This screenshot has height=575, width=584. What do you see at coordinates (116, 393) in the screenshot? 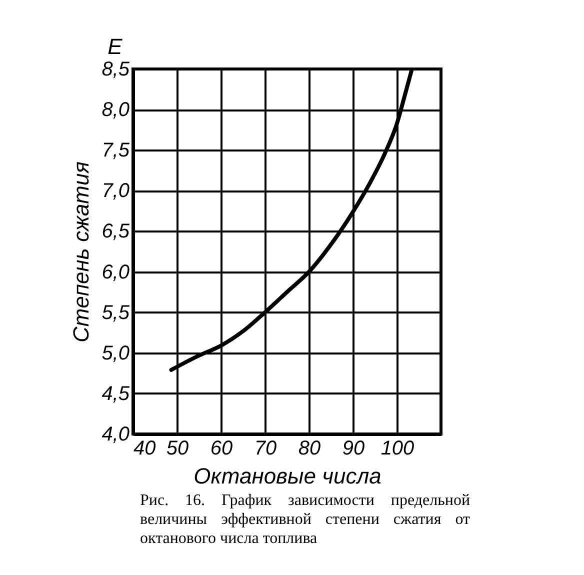
I see `y-tick-label: 4,5` at bounding box center [116, 393].